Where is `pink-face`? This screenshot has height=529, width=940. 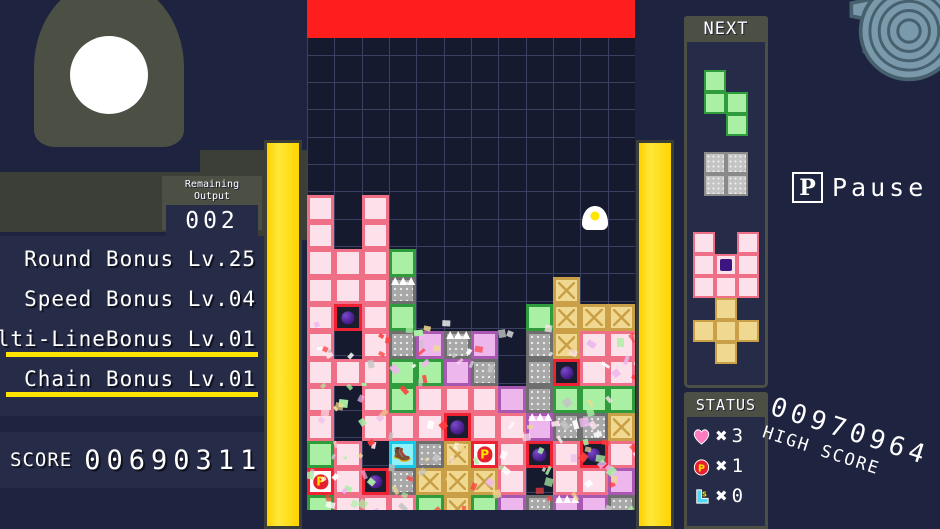
pink-face is located at coordinates (321, 317).